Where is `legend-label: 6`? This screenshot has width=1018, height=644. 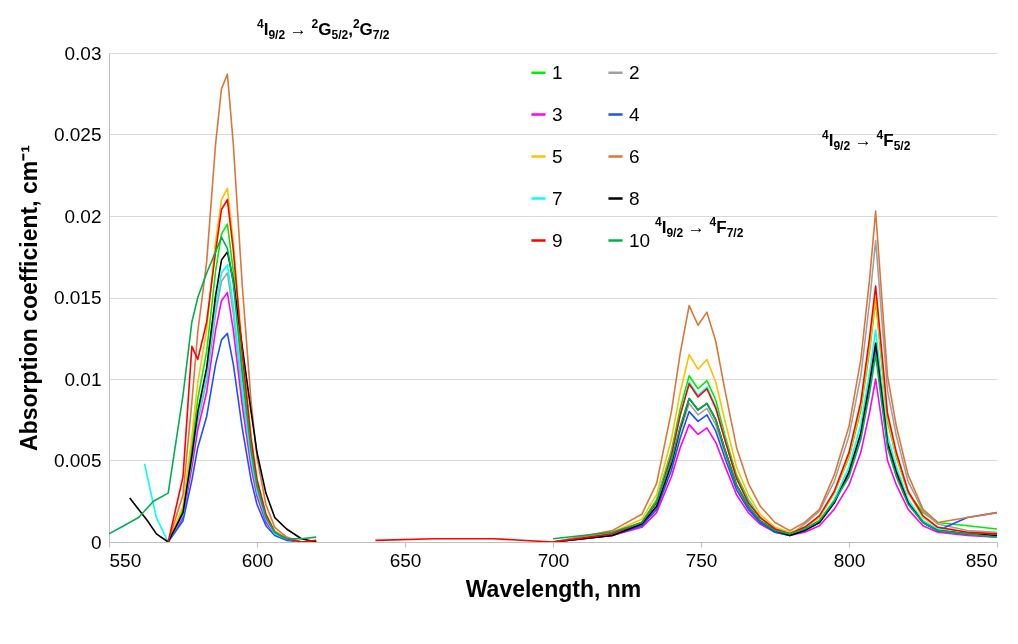
legend-label: 6 is located at coordinates (634, 156).